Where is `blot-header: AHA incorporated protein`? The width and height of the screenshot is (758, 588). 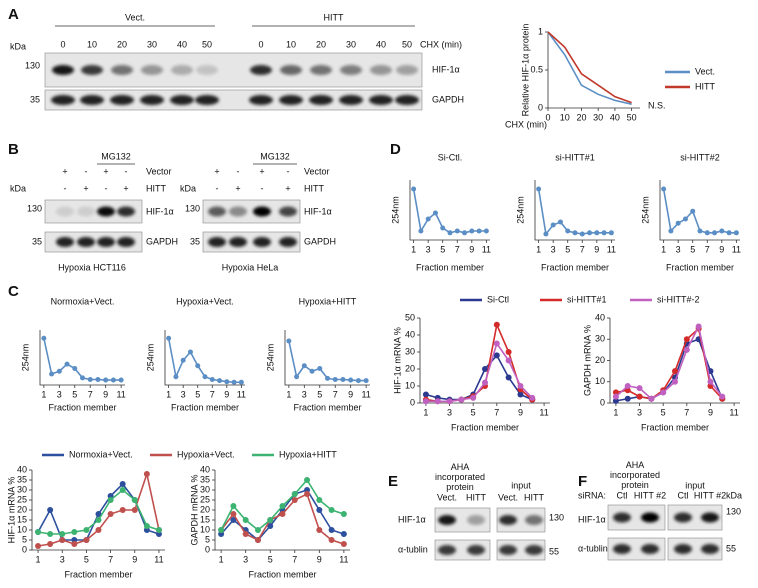 blot-header: AHA incorporated protein is located at coordinates (460, 477).